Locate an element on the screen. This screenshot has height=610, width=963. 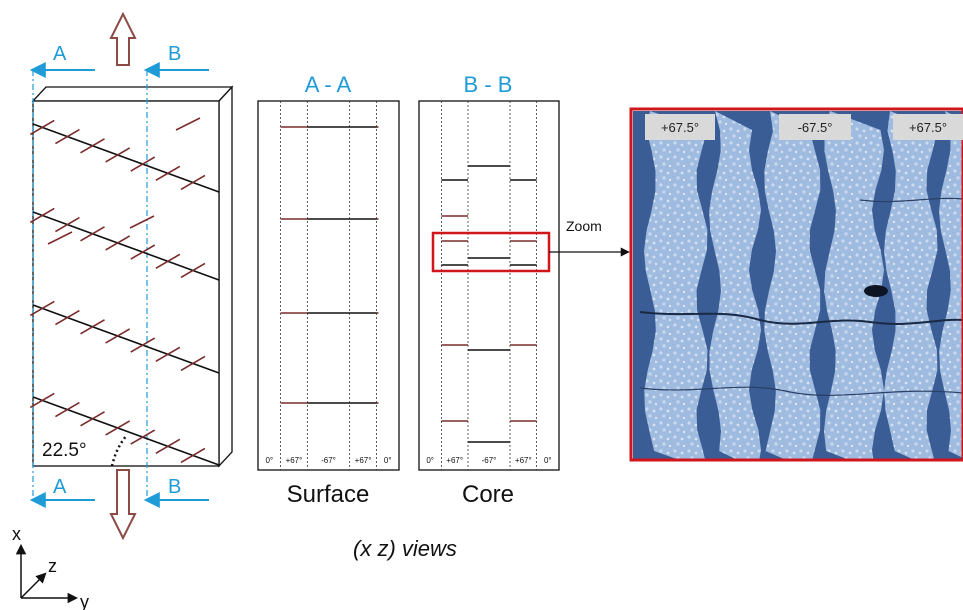
axis-y-label: y is located at coordinates (84, 601).